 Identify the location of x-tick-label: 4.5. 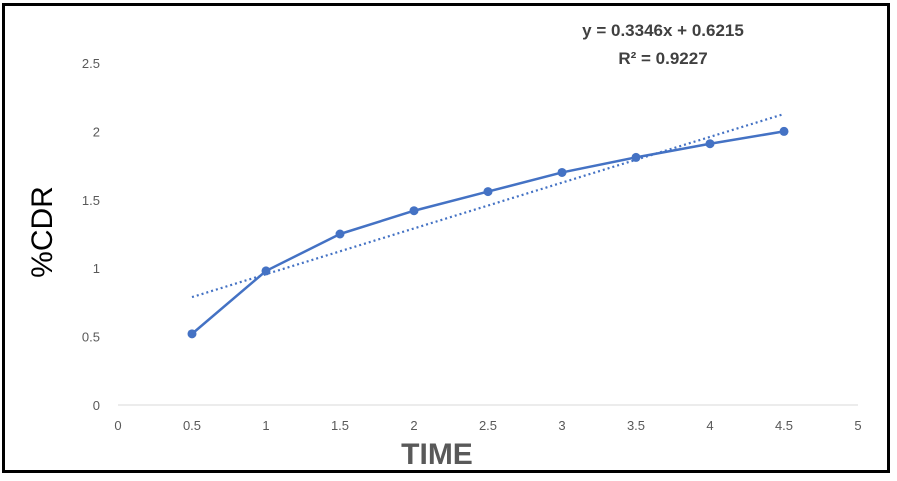
(784, 425).